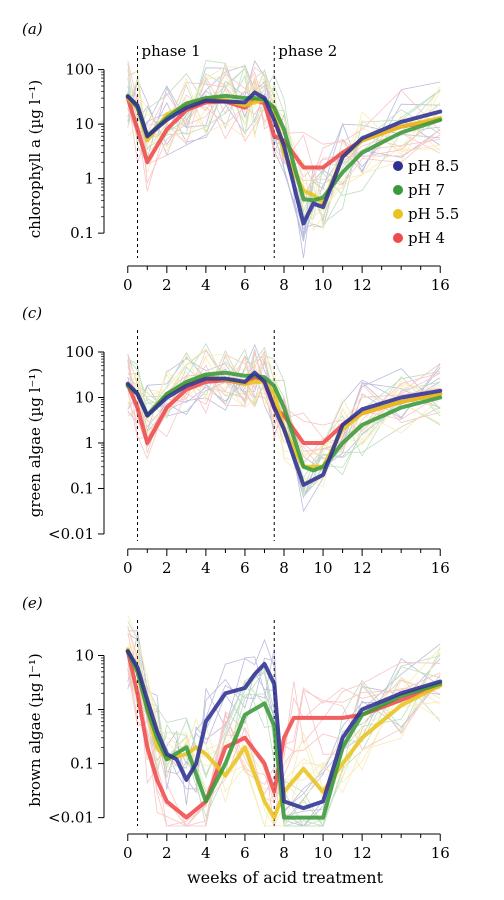  Describe the element at coordinates (32, 29) in the screenshot. I see `panel-label: (a)` at that location.